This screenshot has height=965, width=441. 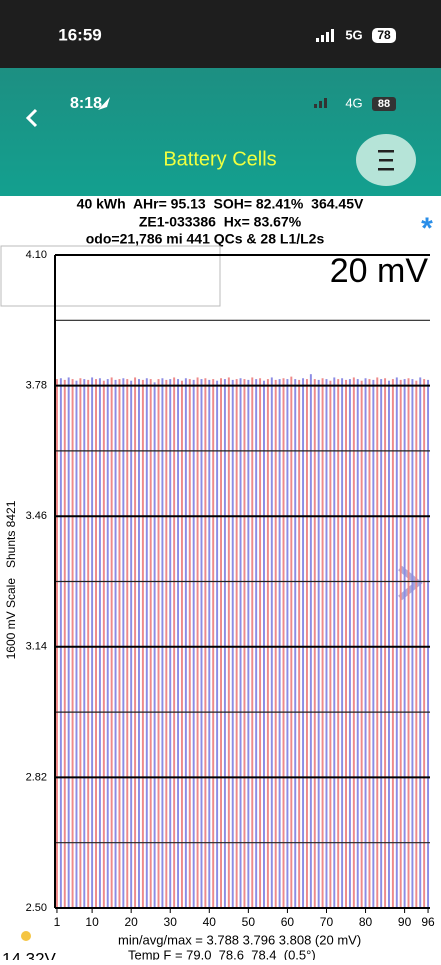 What do you see at coordinates (36, 516) in the screenshot?
I see `y-tick-label: 3.46` at bounding box center [36, 516].